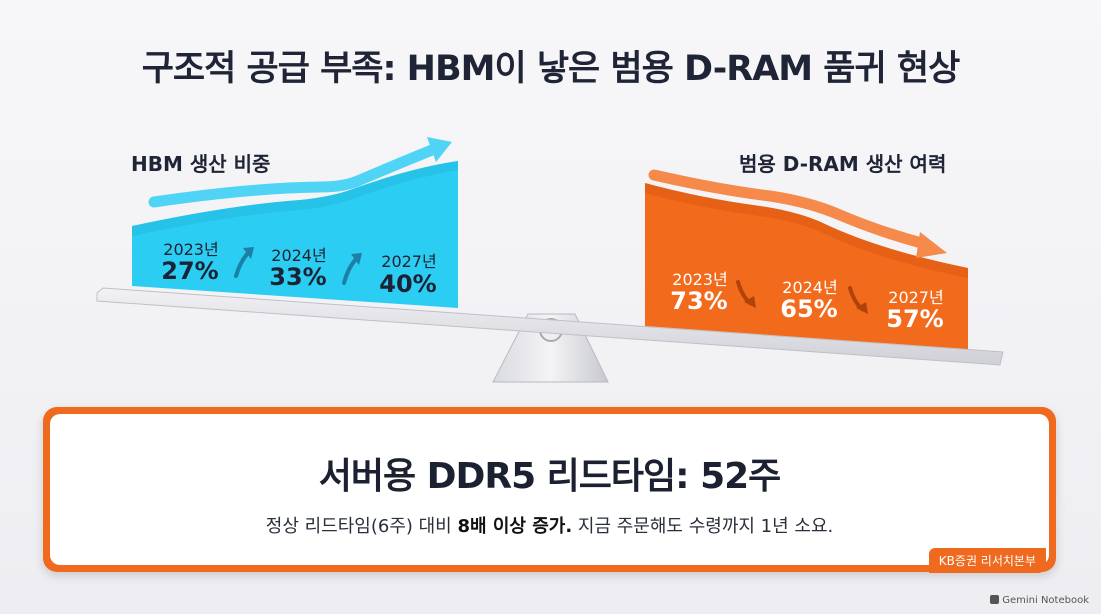 The width and height of the screenshot is (1101, 614). Describe the element at coordinates (439, 149) in the screenshot. I see `hbm-trend-arrowhead` at that location.